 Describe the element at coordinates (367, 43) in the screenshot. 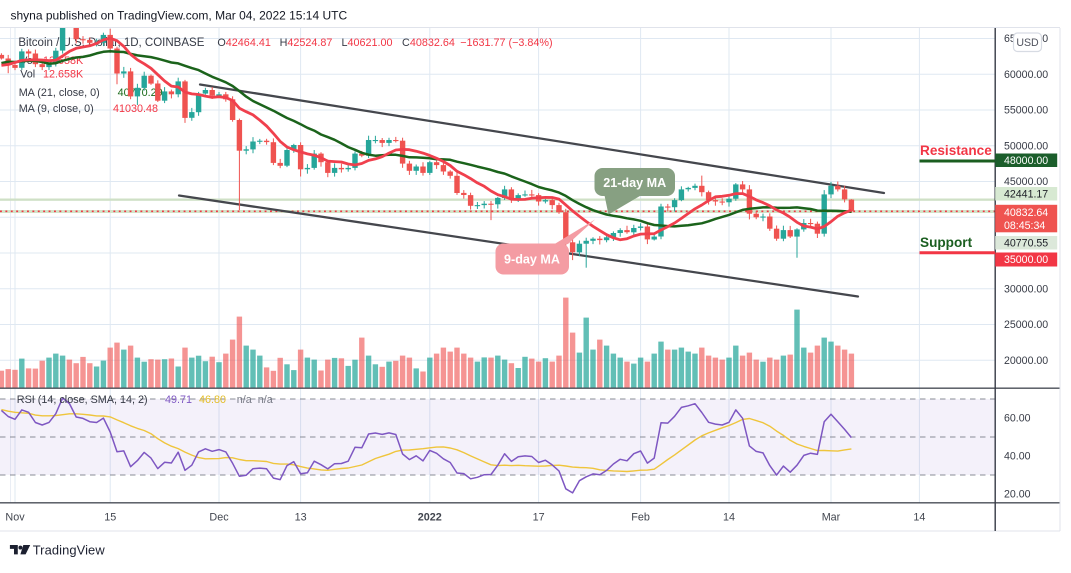

I see `svg-text: L40621.00` at that location.